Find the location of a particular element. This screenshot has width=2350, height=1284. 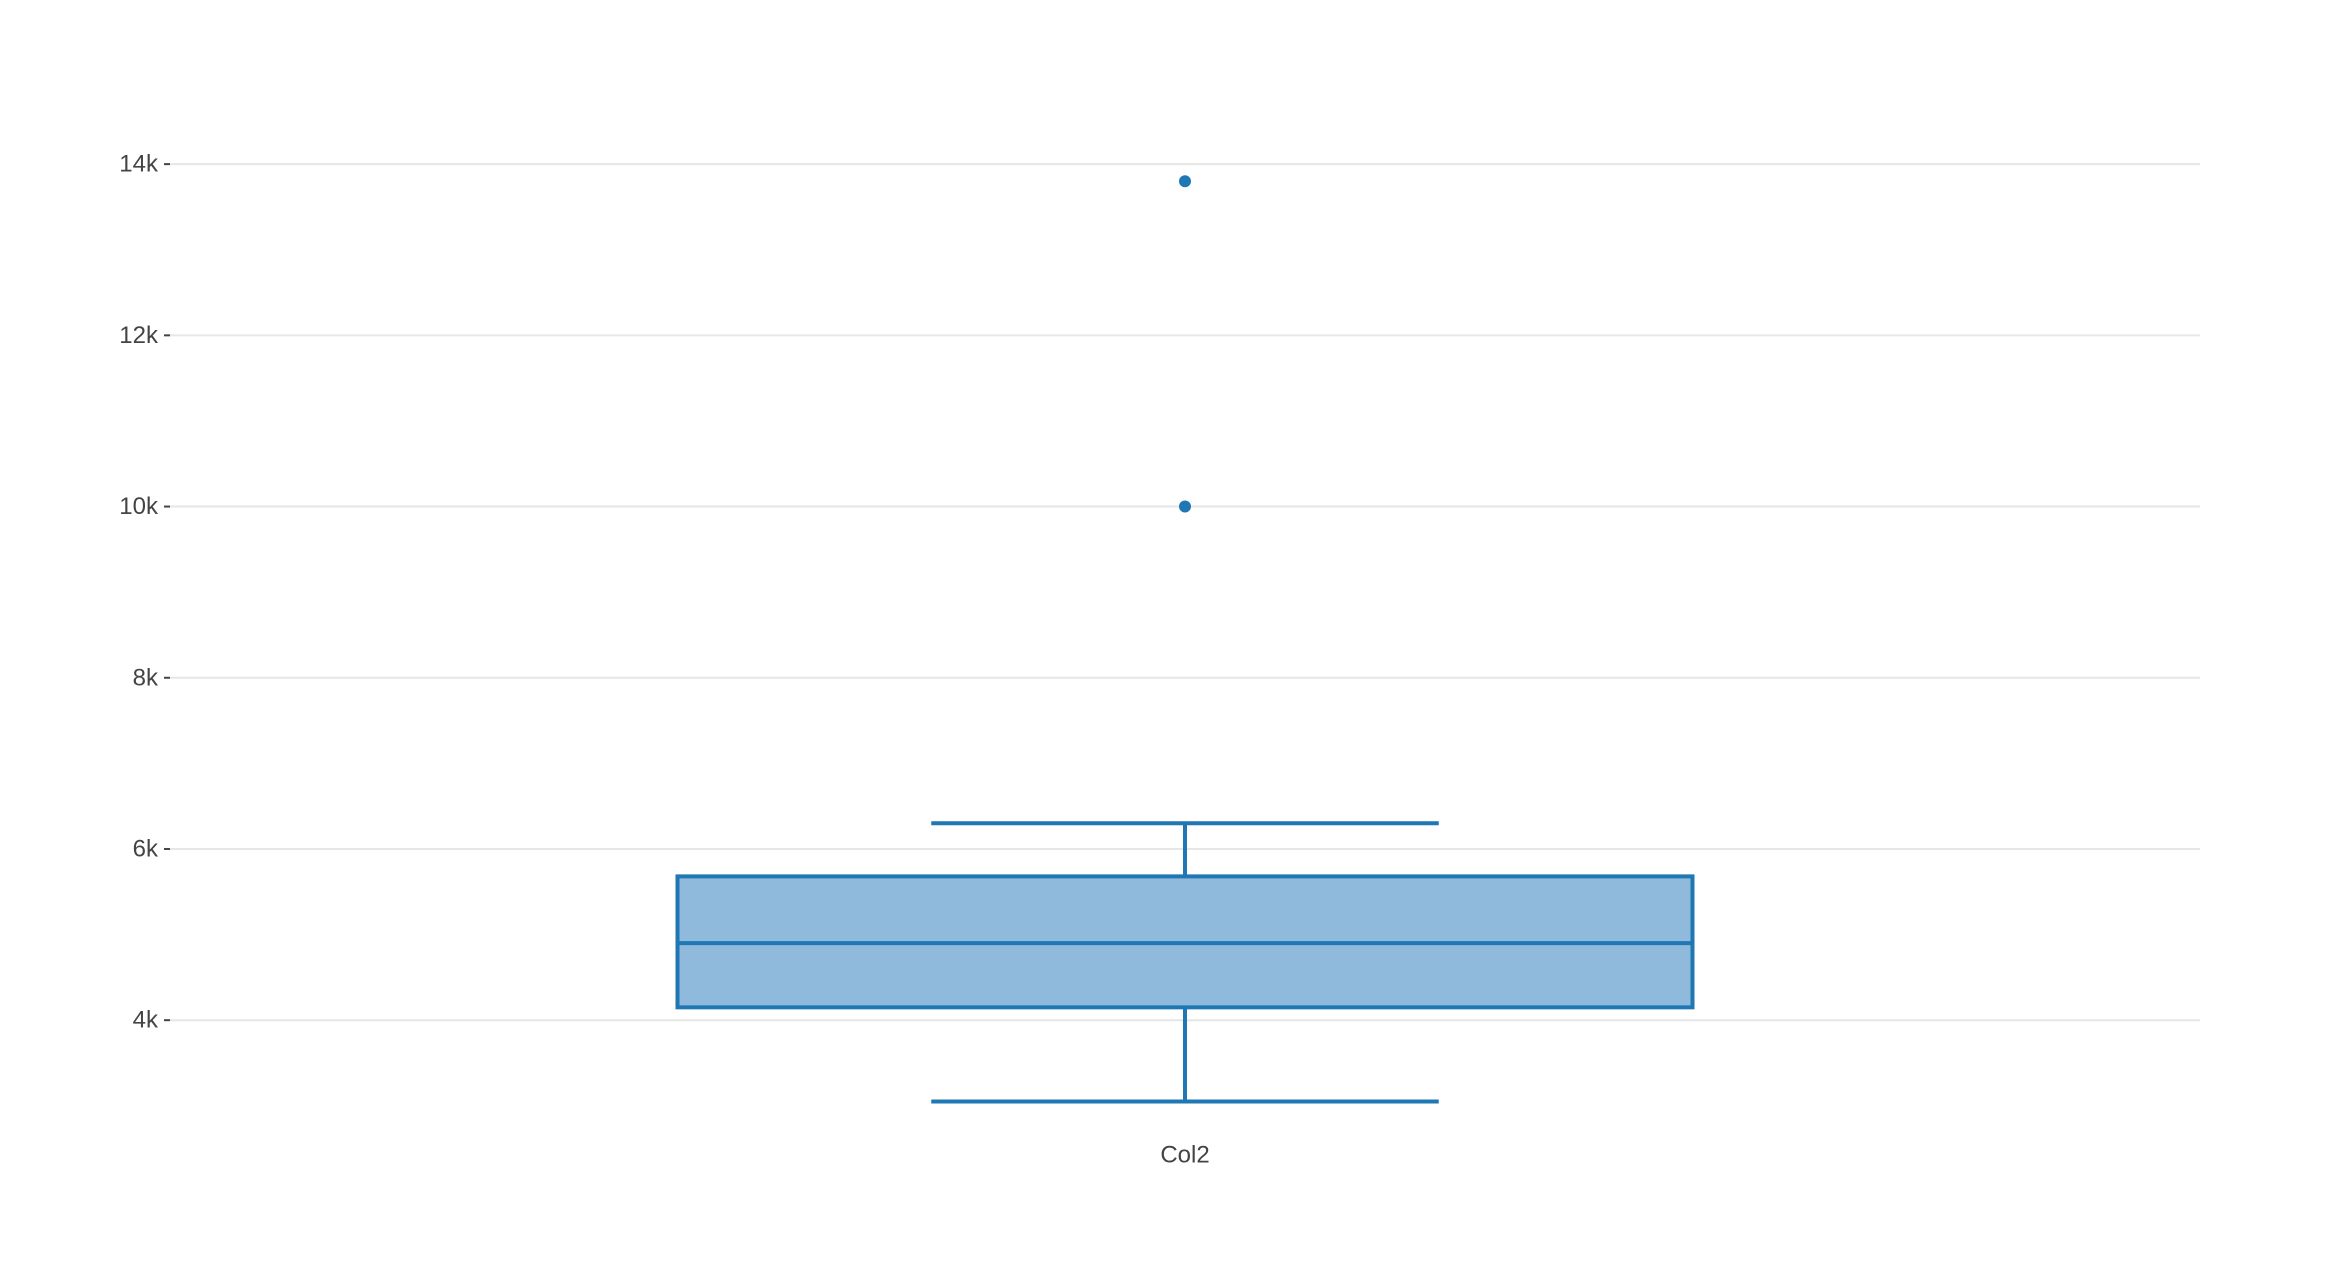

y-tick-label: 4k is located at coordinates (146, 1020).